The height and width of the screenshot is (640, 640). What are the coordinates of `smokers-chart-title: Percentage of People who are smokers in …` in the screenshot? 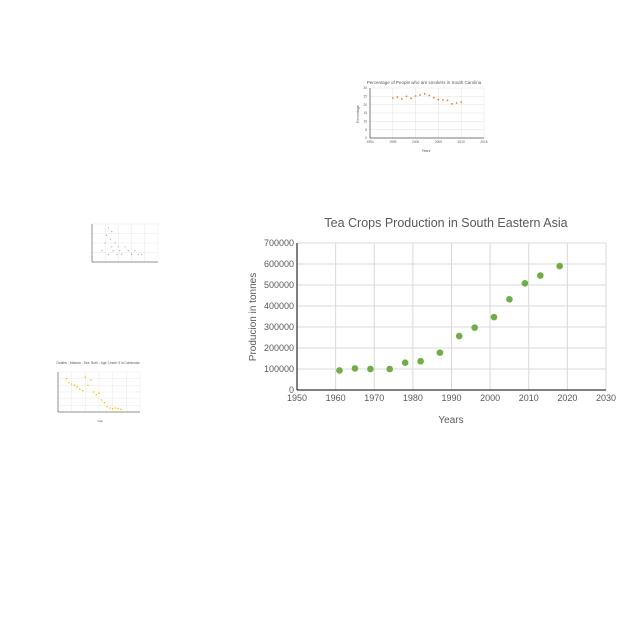 It's located at (424, 82).